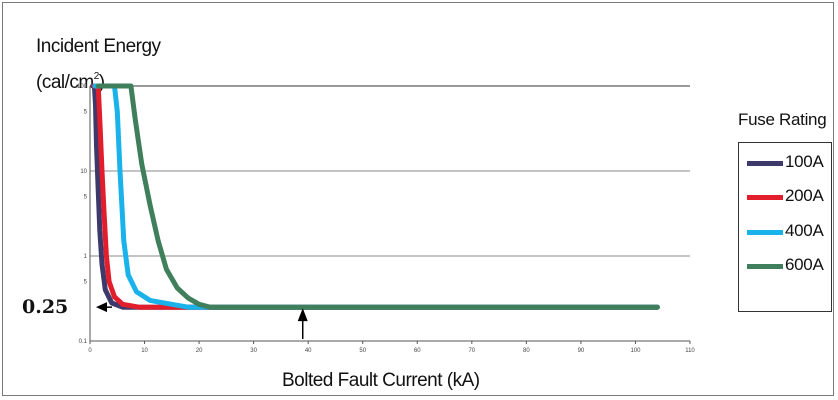  I want to click on x-tick-label-70: 70, so click(471, 351).